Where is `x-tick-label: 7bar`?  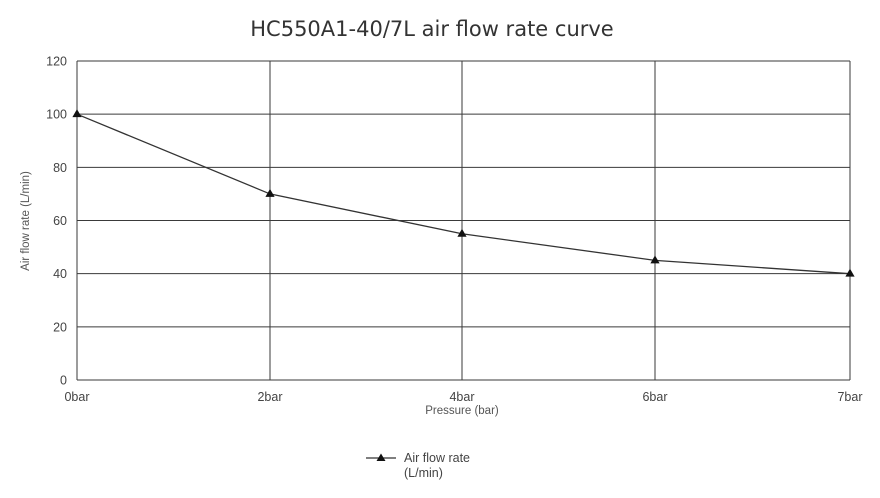 x-tick-label: 7bar is located at coordinates (849, 397).